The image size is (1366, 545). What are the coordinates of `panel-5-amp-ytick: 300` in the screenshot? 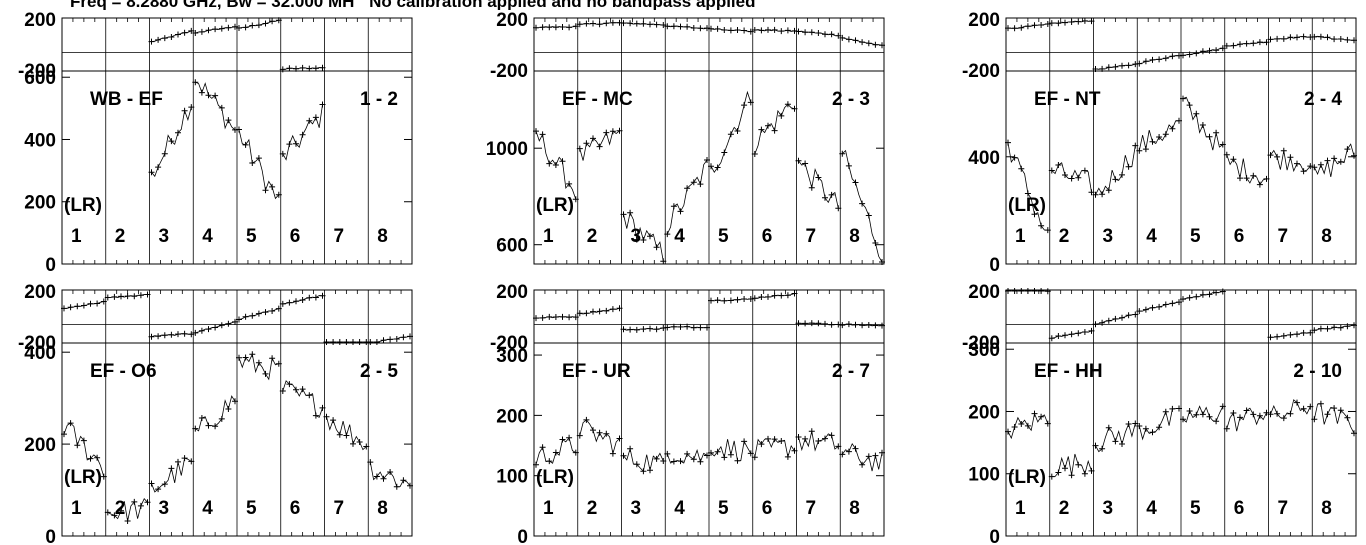 It's located at (512, 356).